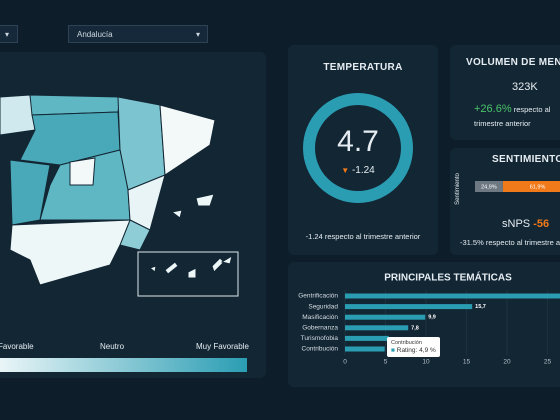  Describe the element at coordinates (320, 349) in the screenshot. I see `y-tick-label: Contribución` at that location.